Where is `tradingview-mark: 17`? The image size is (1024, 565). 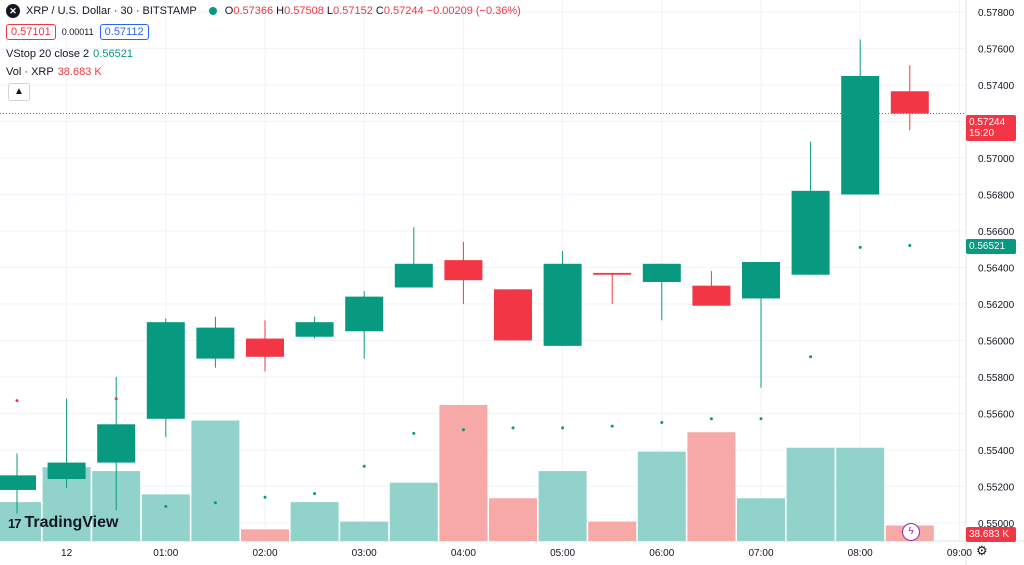
tradingview-mark: 17 is located at coordinates (15, 523).